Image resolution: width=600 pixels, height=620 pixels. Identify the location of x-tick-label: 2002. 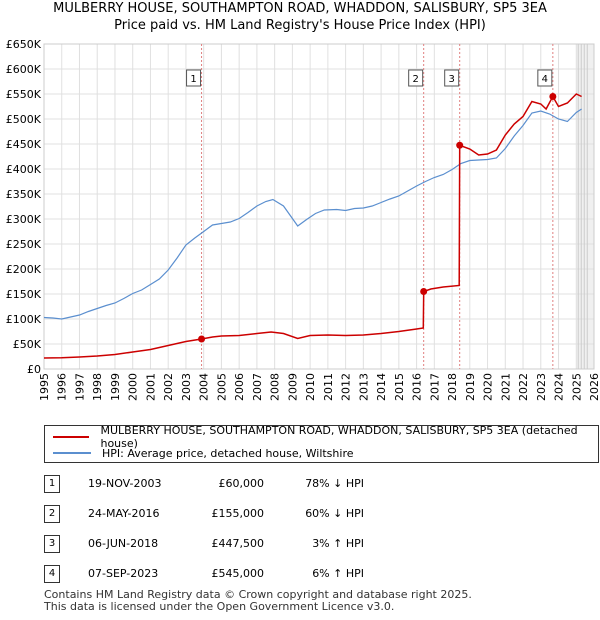
(168, 387).